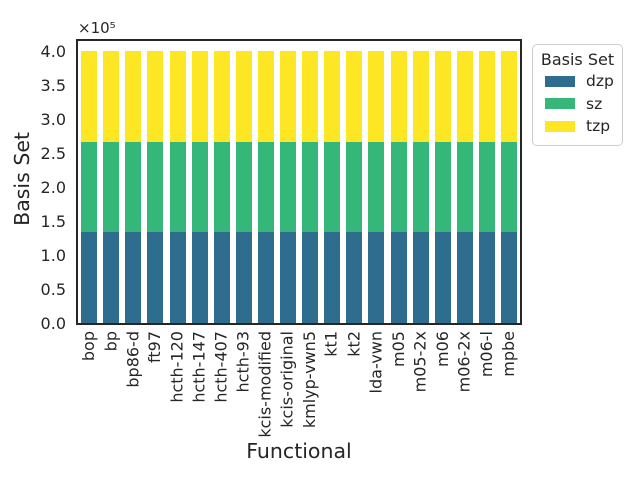 The height and width of the screenshot is (480, 640). What do you see at coordinates (287, 379) in the screenshot?
I see `x-tick-label: kcis-original` at bounding box center [287, 379].